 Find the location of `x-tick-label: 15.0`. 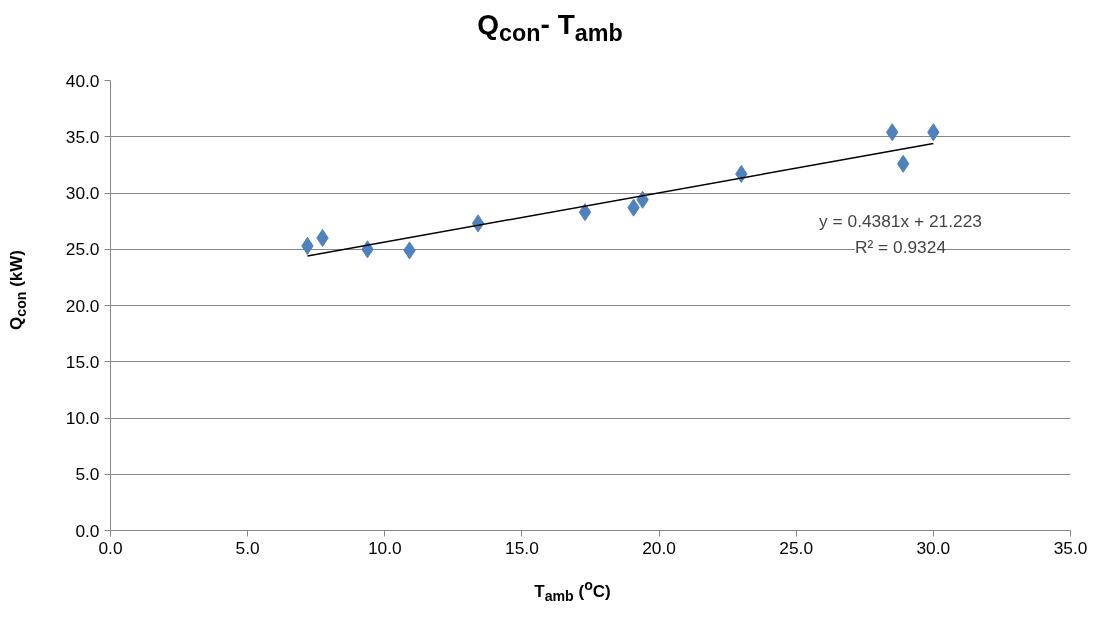

x-tick-label: 15.0 is located at coordinates (522, 547).